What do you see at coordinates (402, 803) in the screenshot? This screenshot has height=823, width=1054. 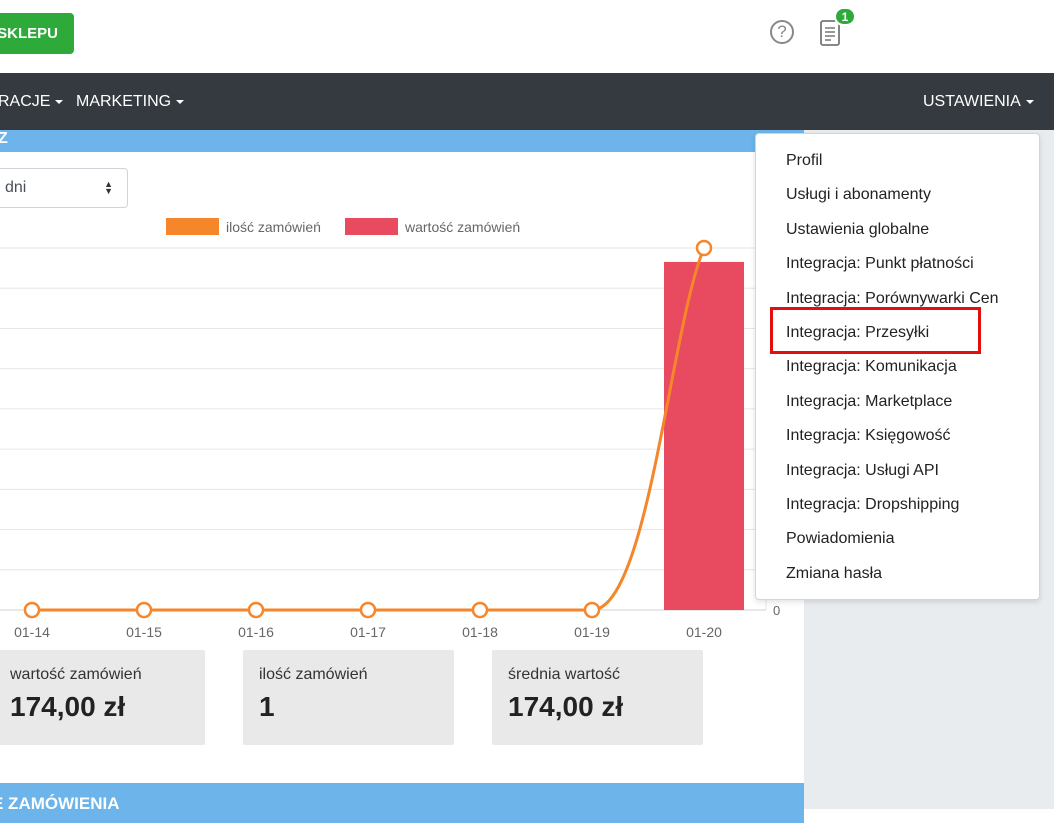 I see `orders-panel-header: E ZAMÓWIENIA` at bounding box center [402, 803].